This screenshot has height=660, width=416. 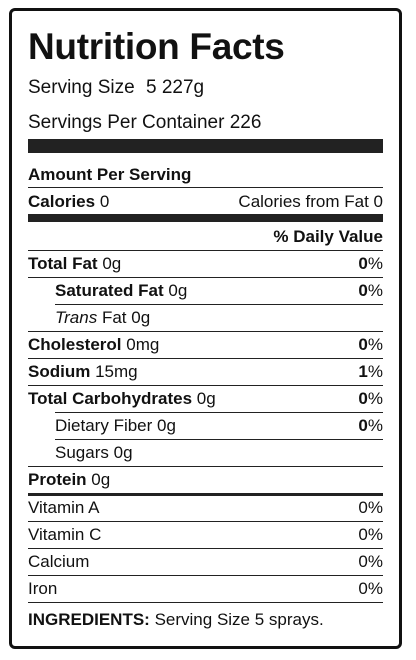 I want to click on nutrient-name: Sodium, so click(x=59, y=371).